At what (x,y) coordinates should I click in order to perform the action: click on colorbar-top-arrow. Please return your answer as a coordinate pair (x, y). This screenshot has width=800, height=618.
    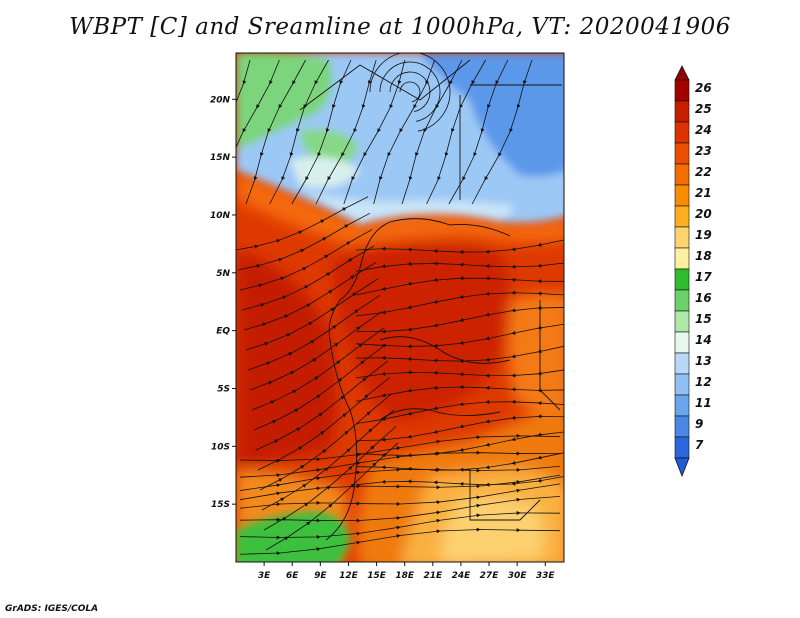
    Looking at the image, I should click on (682, 73).